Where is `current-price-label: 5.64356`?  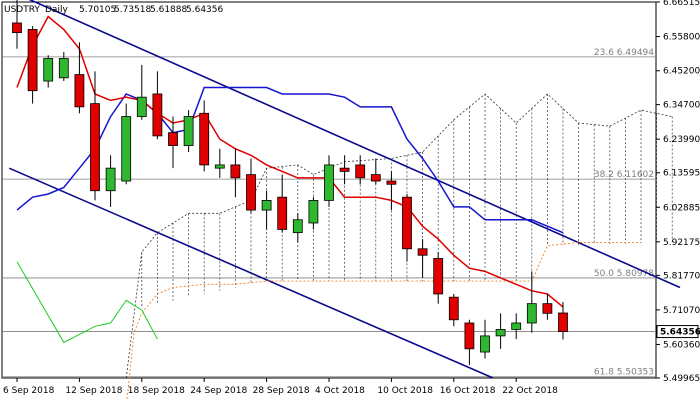
current-price-label: 5.64356 is located at coordinates (680, 333).